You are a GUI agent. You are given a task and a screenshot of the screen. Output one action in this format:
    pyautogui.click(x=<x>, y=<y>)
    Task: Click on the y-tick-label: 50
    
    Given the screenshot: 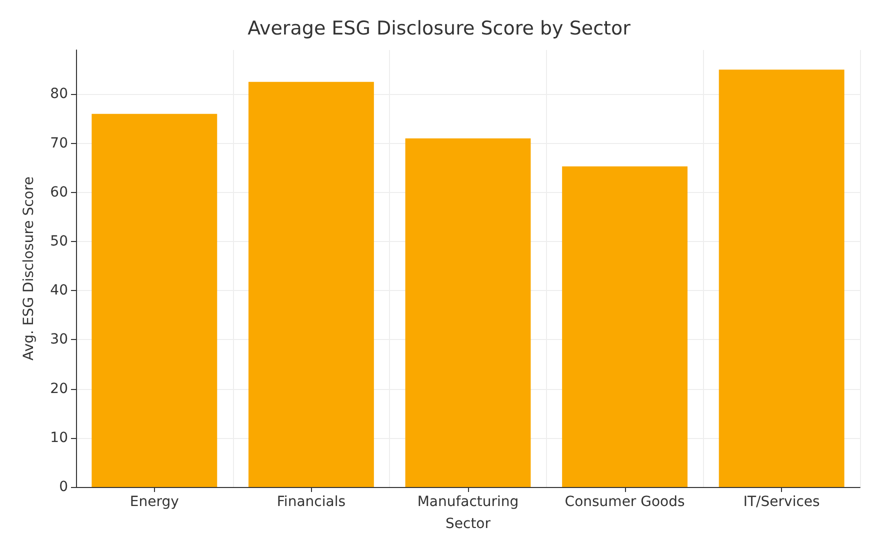 What is the action you would take?
    pyautogui.click(x=59, y=241)
    